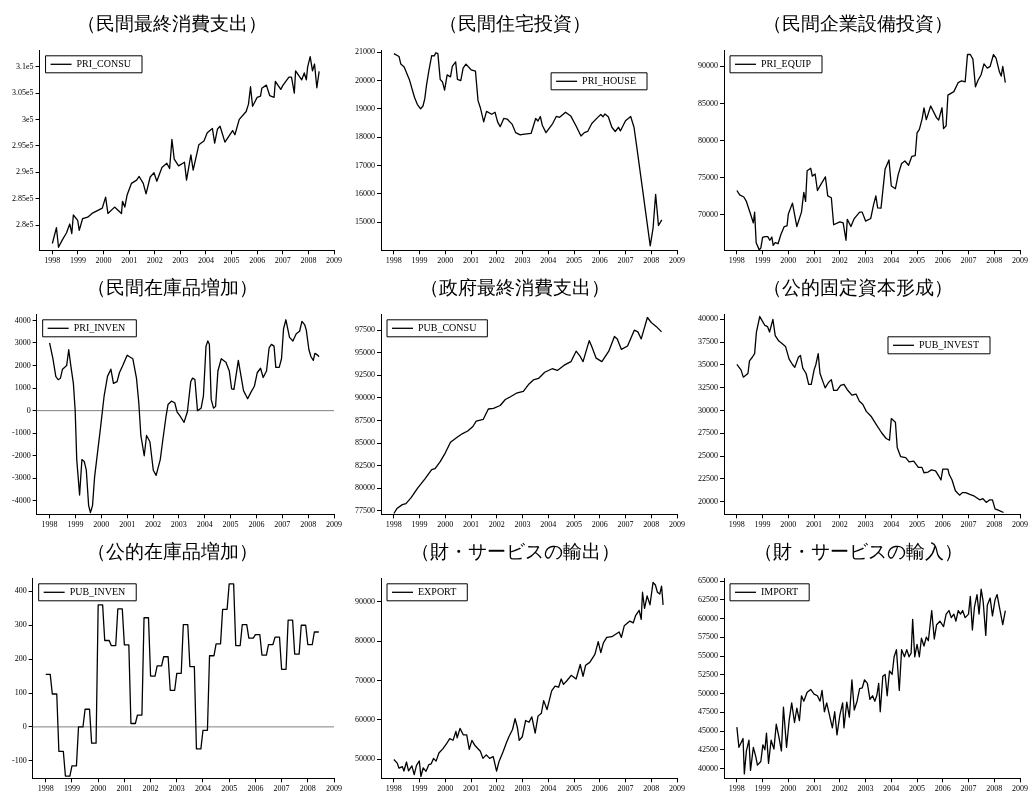 The image size is (1030, 792). I want to click on y-tick-label: 400, so click(20, 591).